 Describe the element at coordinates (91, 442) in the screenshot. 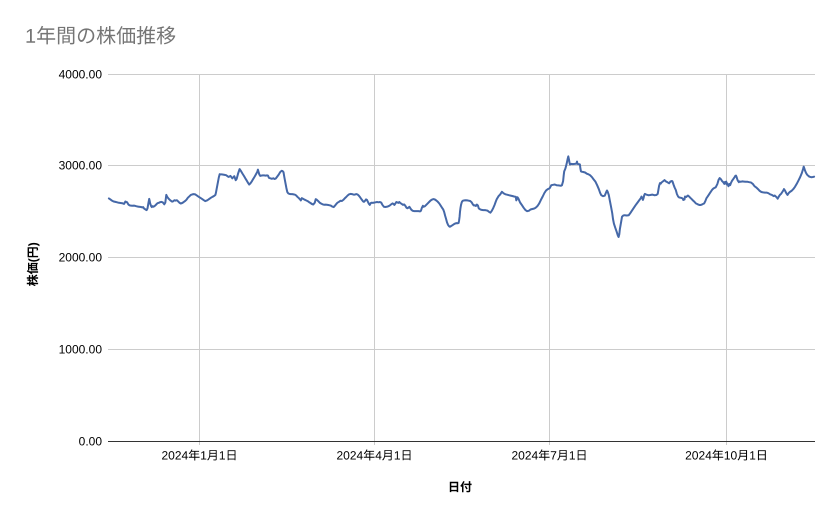

I see `svg-text: 0.00` at that location.